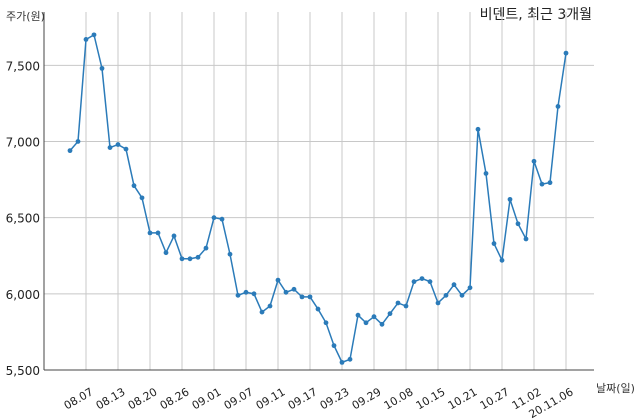 Image resolution: width=640 pixels, height=419 pixels. Describe the element at coordinates (367, 398) in the screenshot. I see `x-tick-label: 09.29` at that location.